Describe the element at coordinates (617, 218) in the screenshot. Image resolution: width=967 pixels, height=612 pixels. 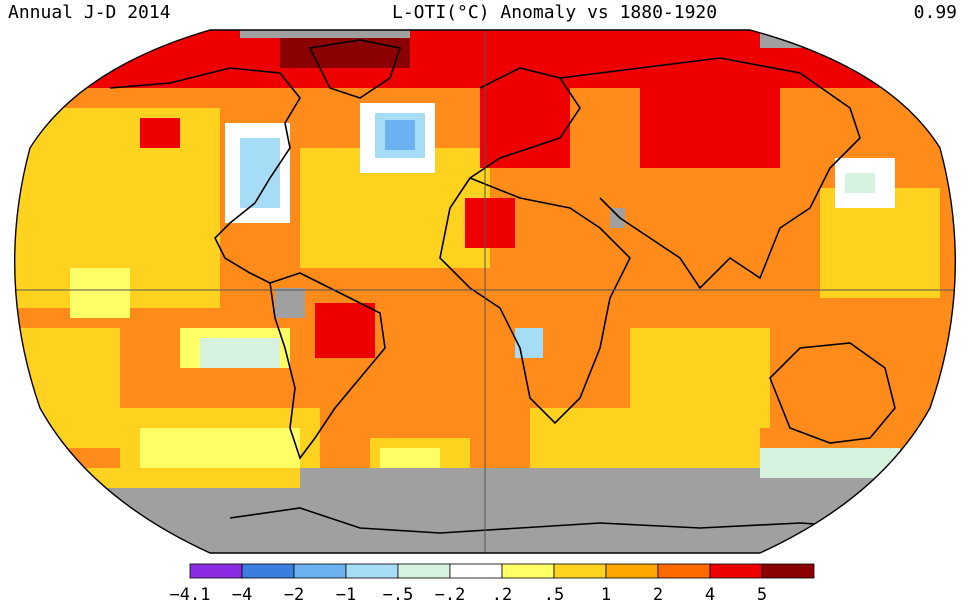
I see `arabia-missing-data` at that location.